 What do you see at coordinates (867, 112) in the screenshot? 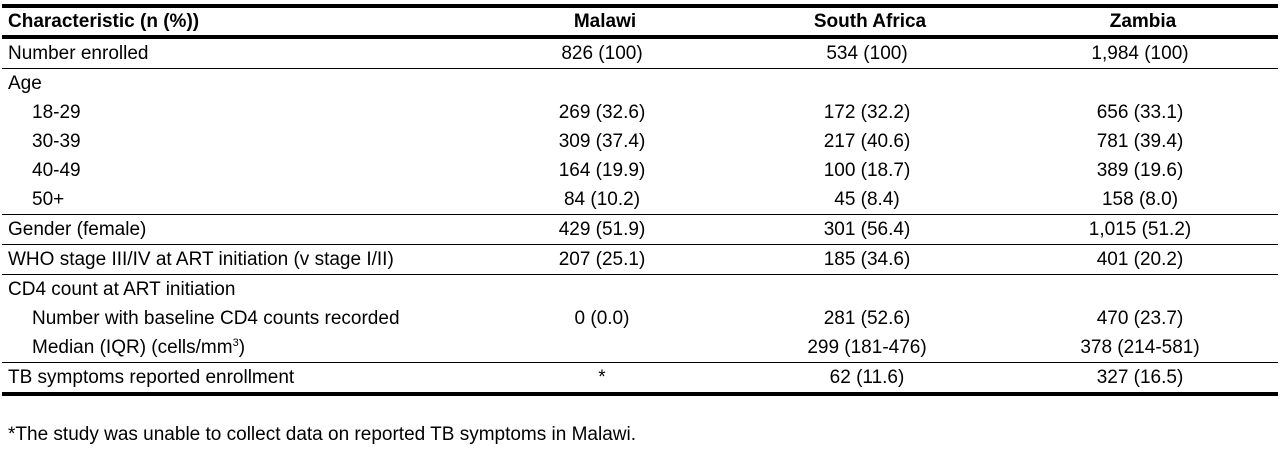
I see `cell-south-africa: 172 (32.2)` at bounding box center [867, 112].